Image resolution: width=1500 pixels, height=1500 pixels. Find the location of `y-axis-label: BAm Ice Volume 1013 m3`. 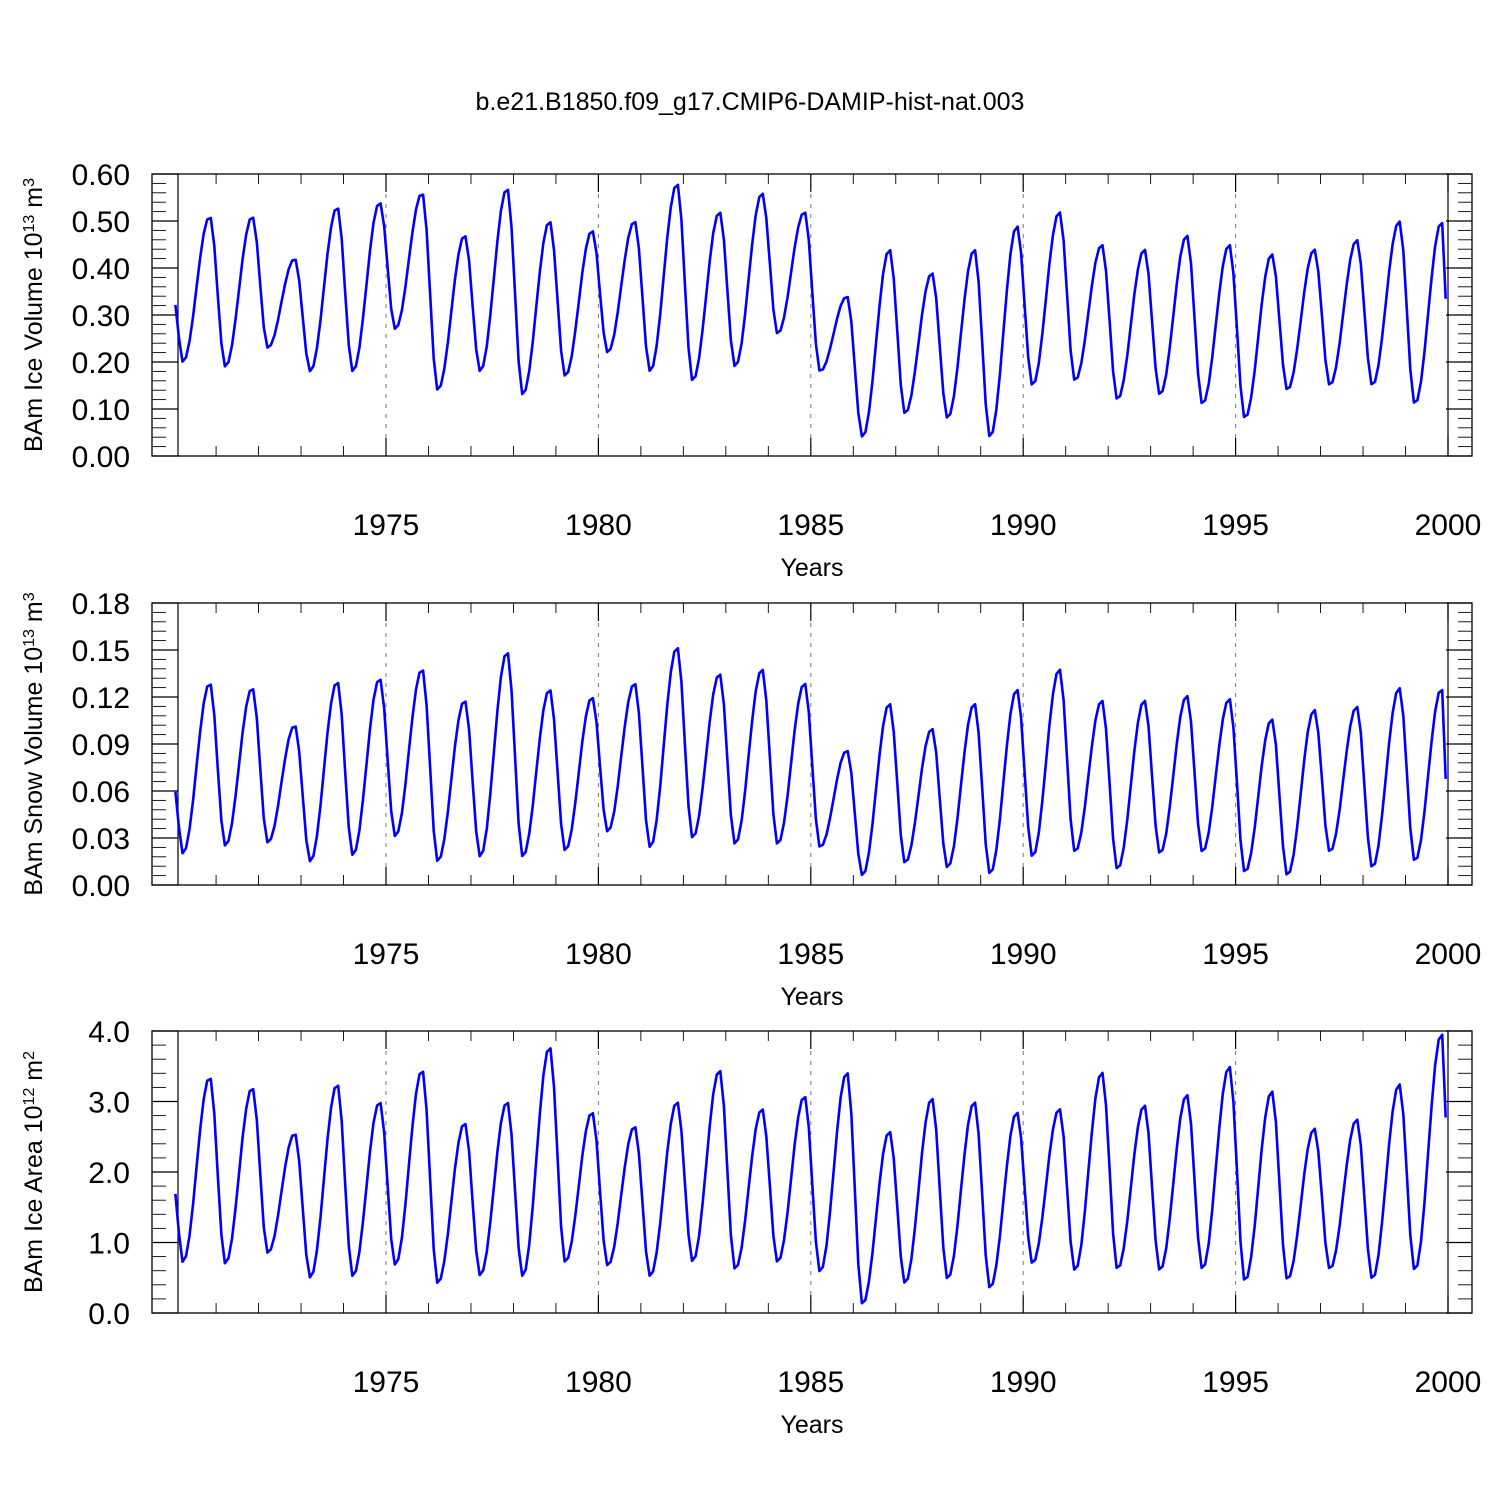

y-axis-label: BAm Ice Volume 1013 m3 is located at coordinates (34, 315).